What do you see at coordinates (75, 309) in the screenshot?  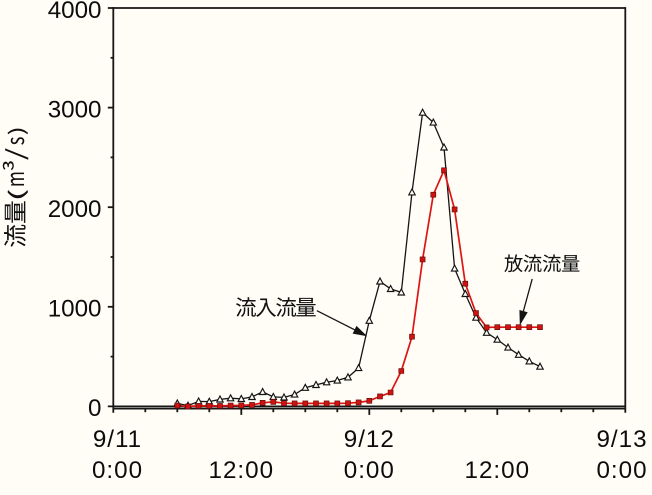 I see `svg-text: 1000` at bounding box center [75, 309].